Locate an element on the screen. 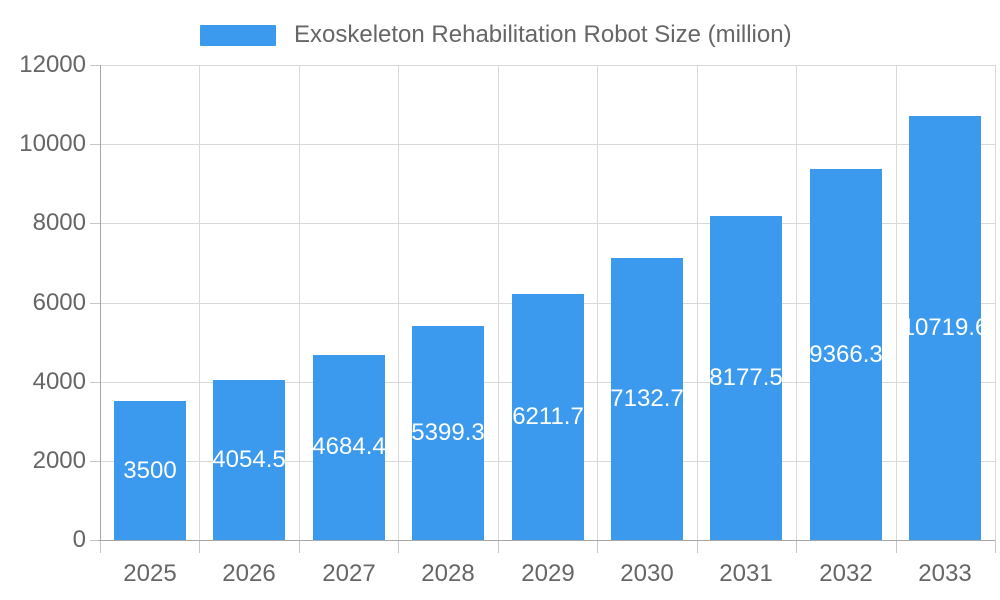 The height and width of the screenshot is (600, 1000). y-axis-line is located at coordinates (100, 302).